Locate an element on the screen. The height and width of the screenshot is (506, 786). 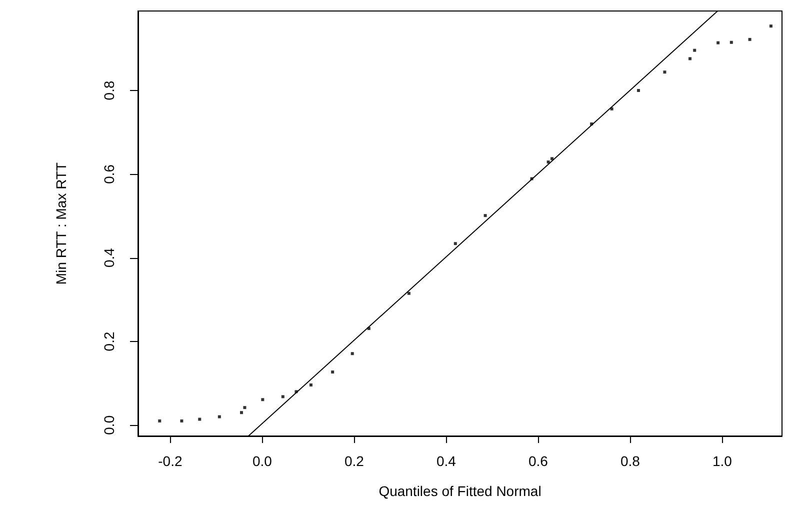
y-tick-label: 0.2 is located at coordinates (109, 342).